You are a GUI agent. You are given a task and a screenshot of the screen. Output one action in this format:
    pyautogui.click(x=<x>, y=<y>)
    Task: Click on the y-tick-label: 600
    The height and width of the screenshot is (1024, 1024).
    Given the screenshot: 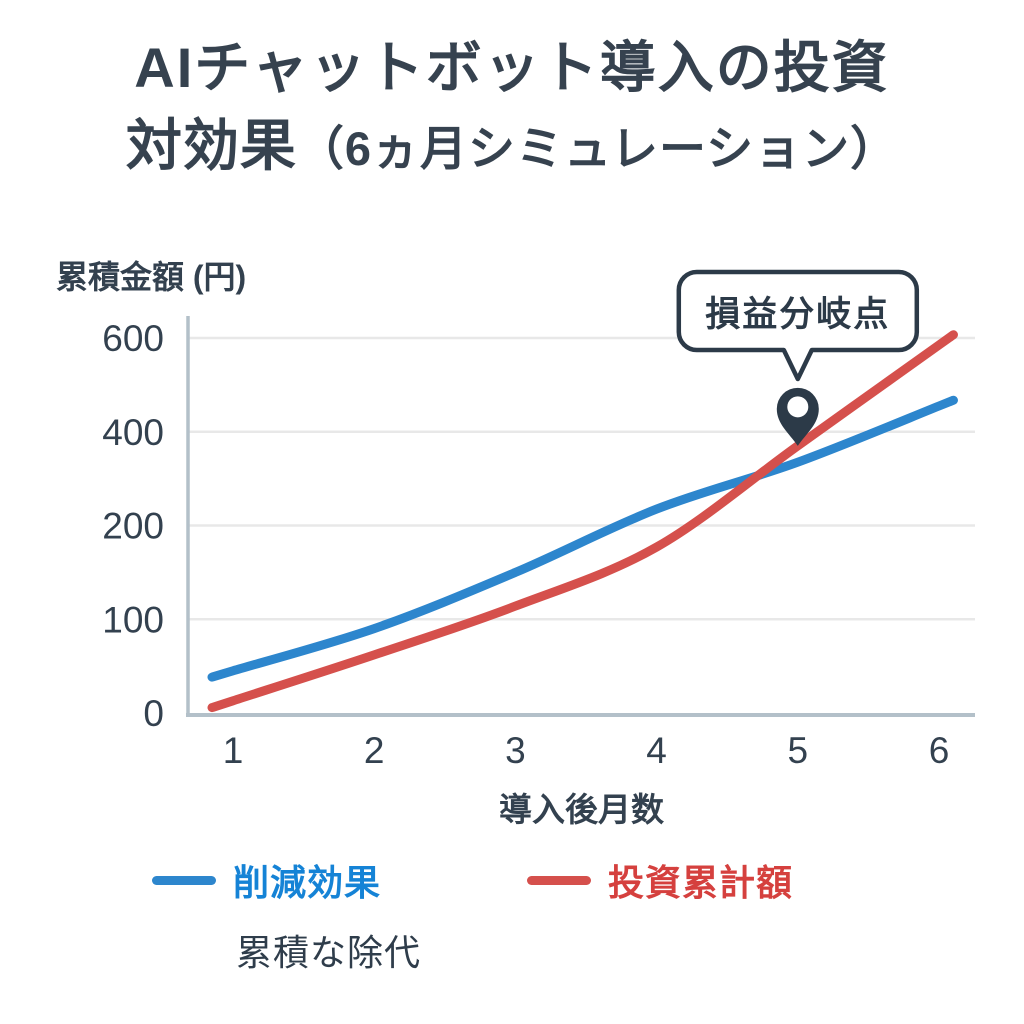 What is the action you would take?
    pyautogui.click(x=133, y=338)
    